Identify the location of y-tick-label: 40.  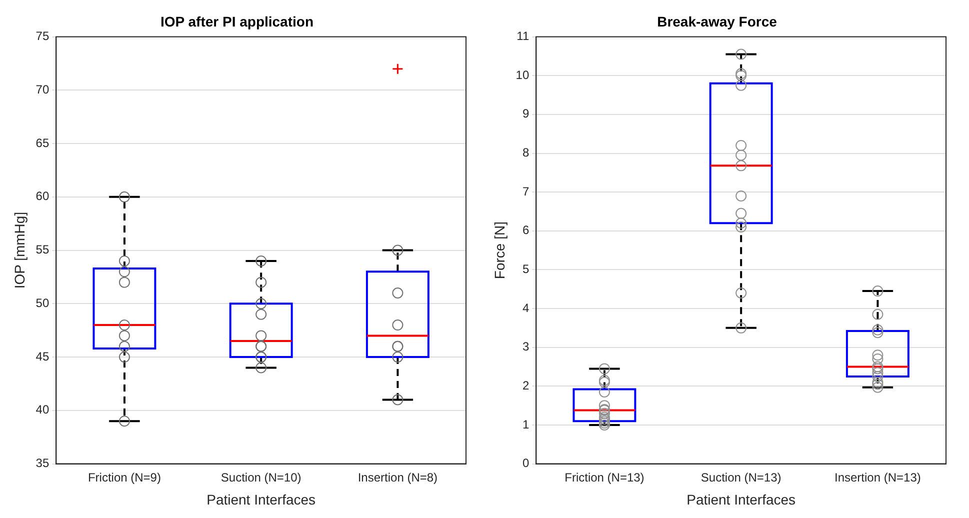
(43, 409).